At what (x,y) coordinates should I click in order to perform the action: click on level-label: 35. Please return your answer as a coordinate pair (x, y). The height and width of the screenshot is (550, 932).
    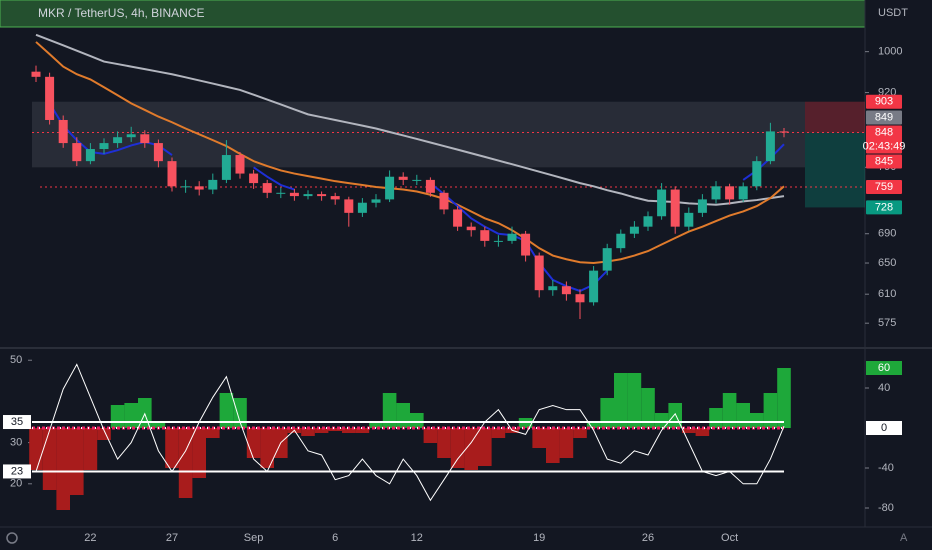
    Looking at the image, I should click on (17, 422).